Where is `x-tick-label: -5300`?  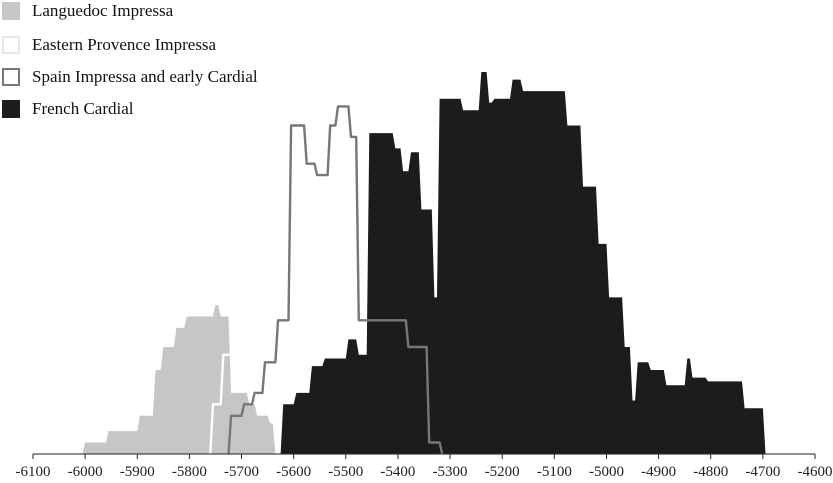
x-tick-label: -5300 is located at coordinates (450, 472).